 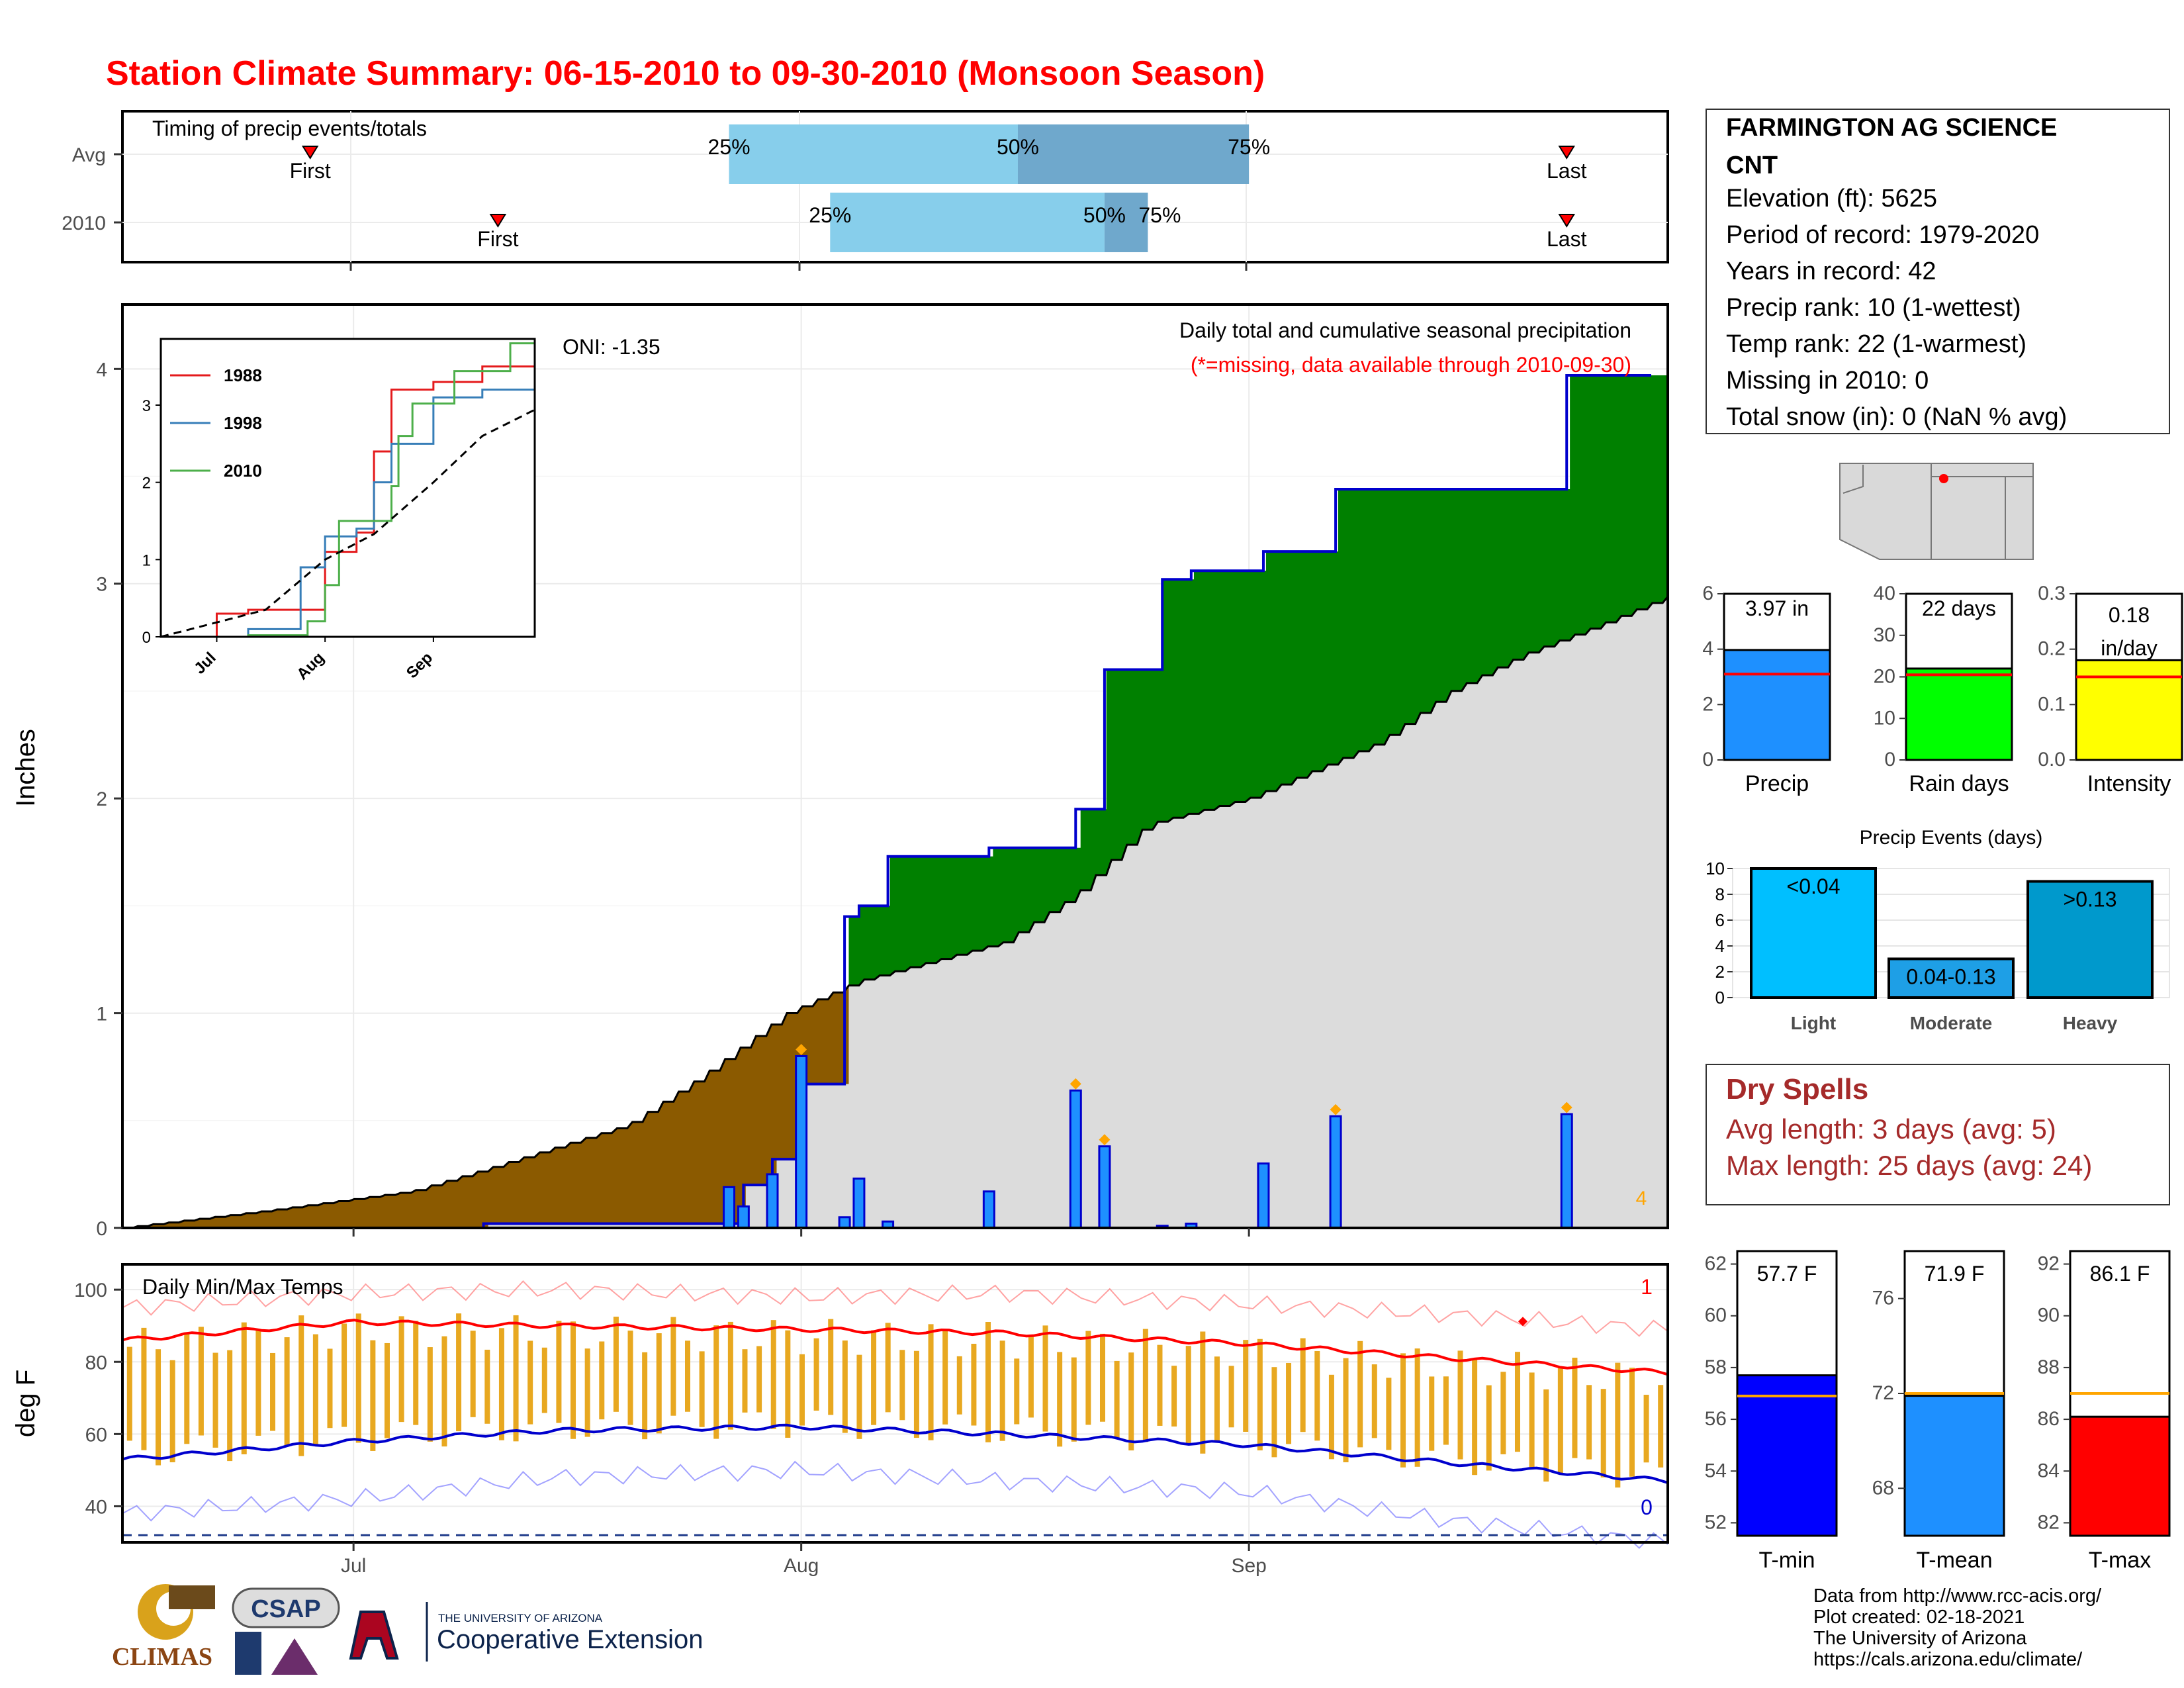 What do you see at coordinates (1814, 886) in the screenshot?
I see `event-bar-value: <0.04` at bounding box center [1814, 886].